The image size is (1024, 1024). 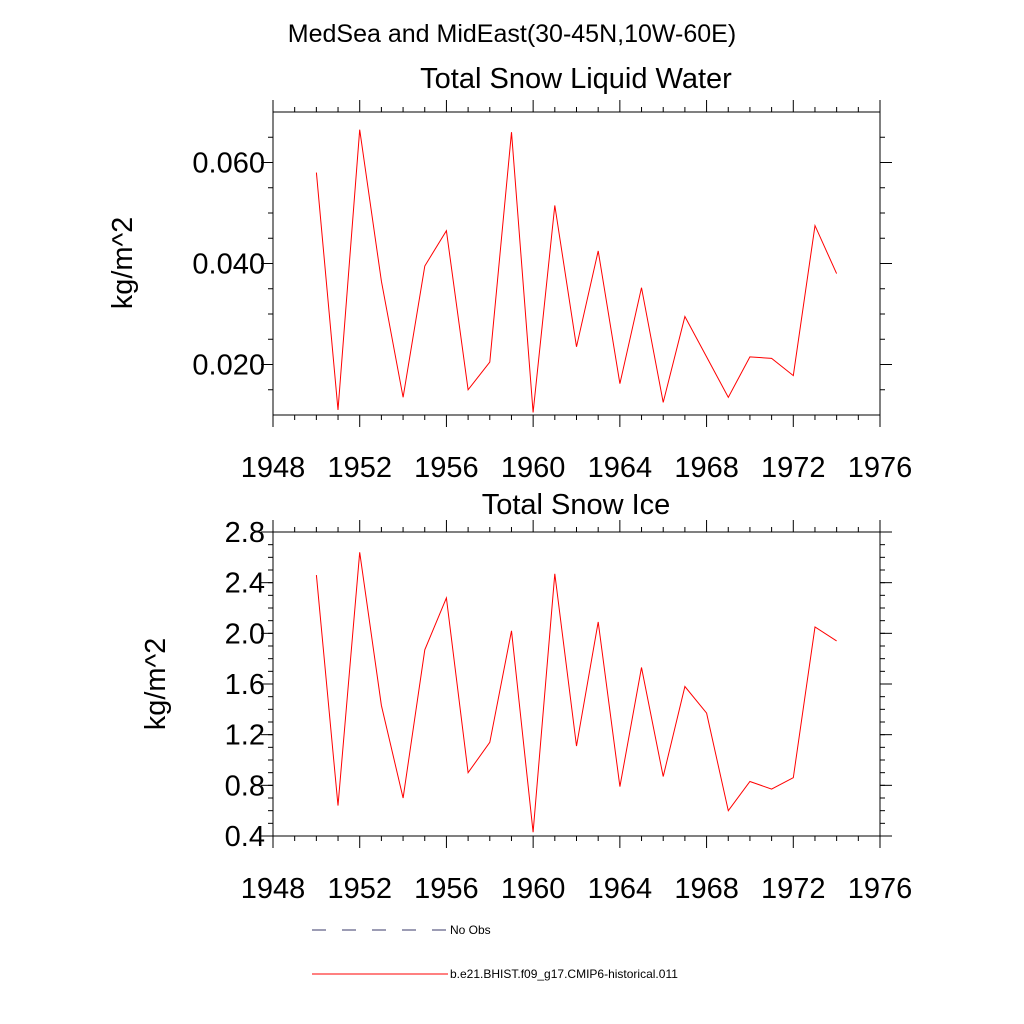 I want to click on y-tick-label: 2.0, so click(x=245, y=634).